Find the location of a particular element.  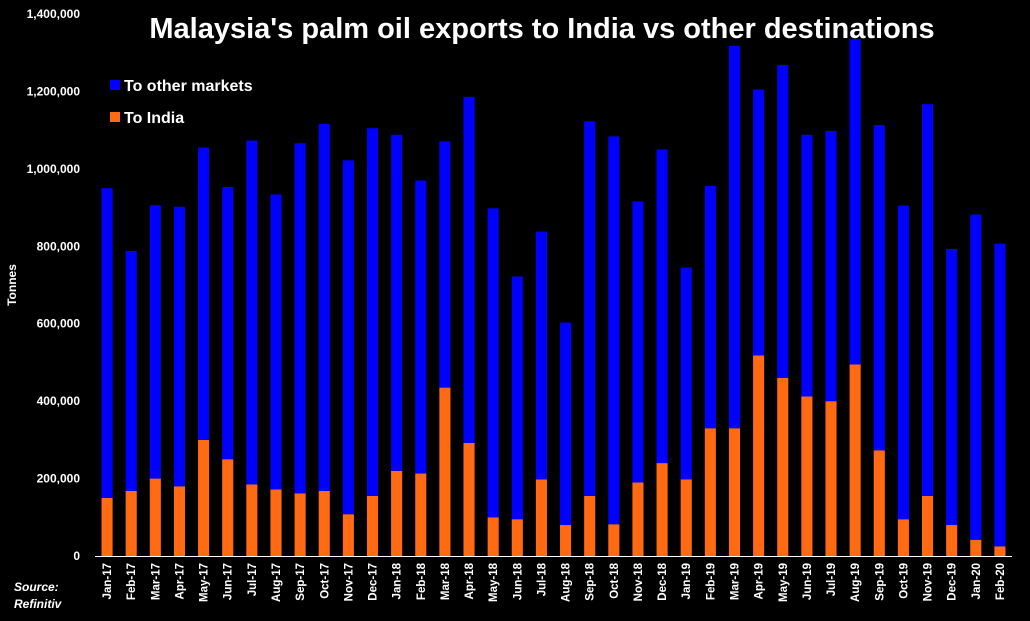

legend: To other markets To India is located at coordinates (181, 102).